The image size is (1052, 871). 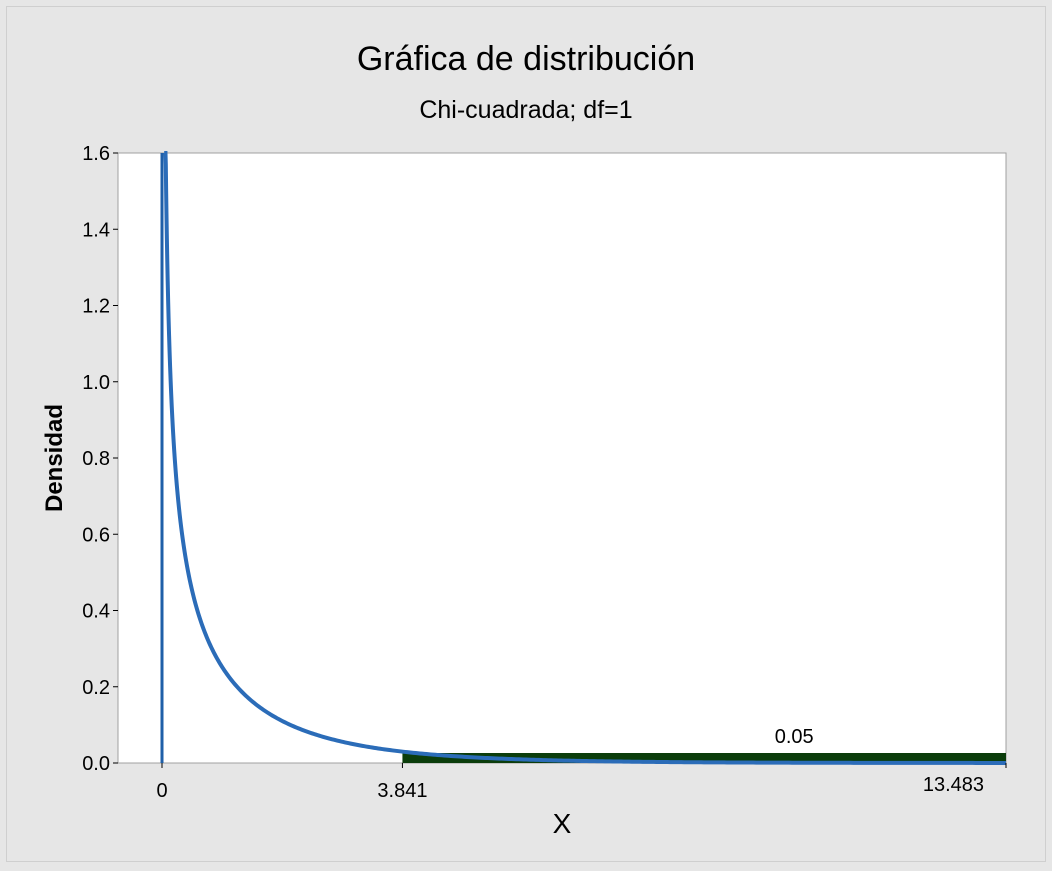 I want to click on x-tick-label: 13.483, so click(x=953, y=785).